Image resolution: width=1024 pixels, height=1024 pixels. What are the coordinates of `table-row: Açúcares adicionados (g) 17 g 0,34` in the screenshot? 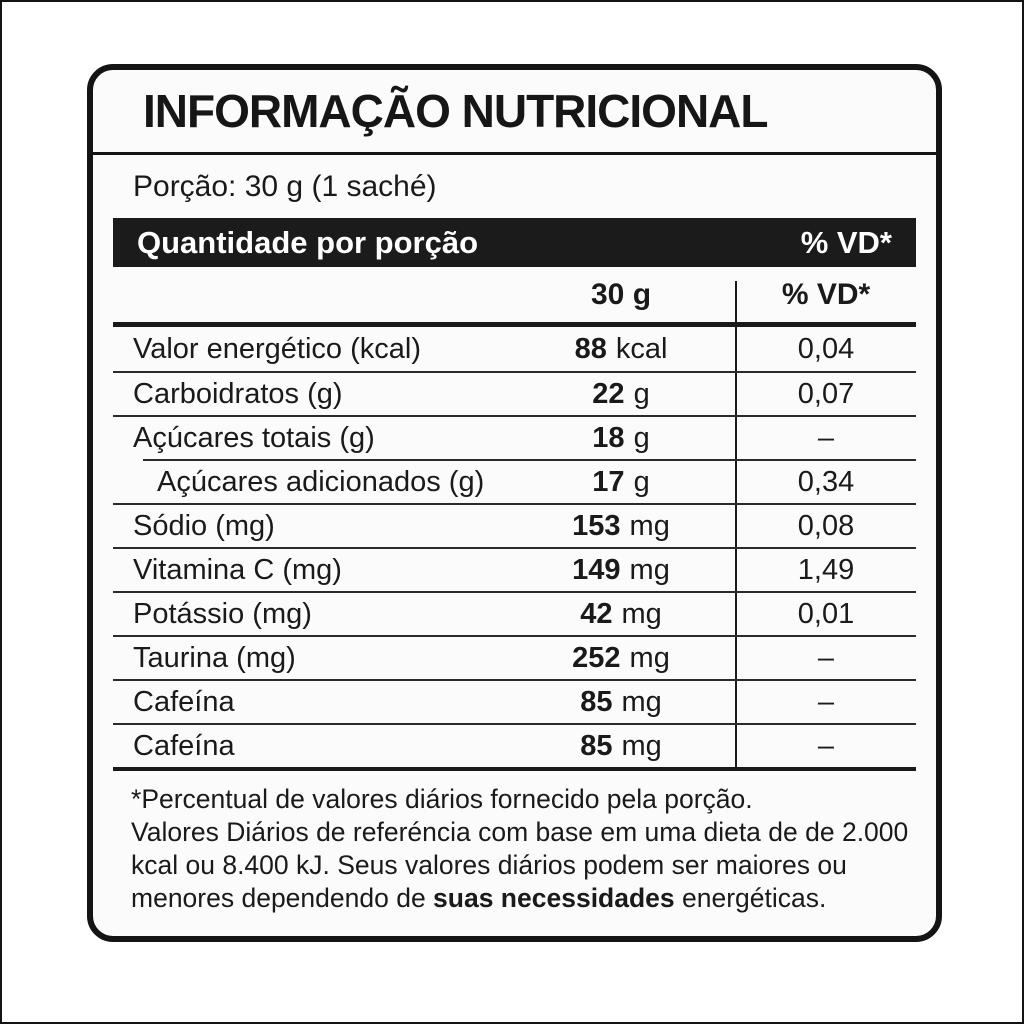 It's located at (514, 481).